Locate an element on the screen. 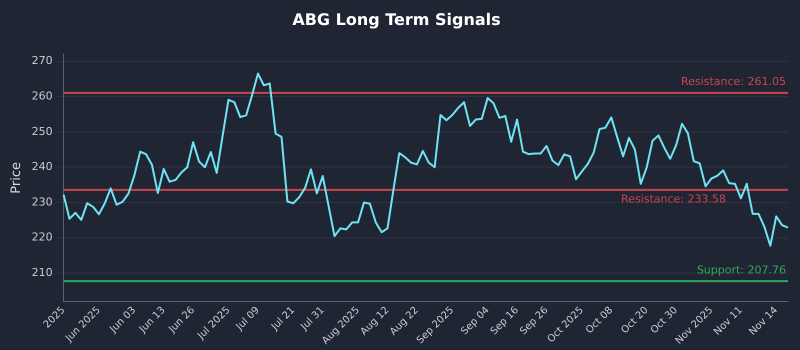 The width and height of the screenshot is (800, 350). ref-line-label: Support: 207.76 is located at coordinates (741, 269).